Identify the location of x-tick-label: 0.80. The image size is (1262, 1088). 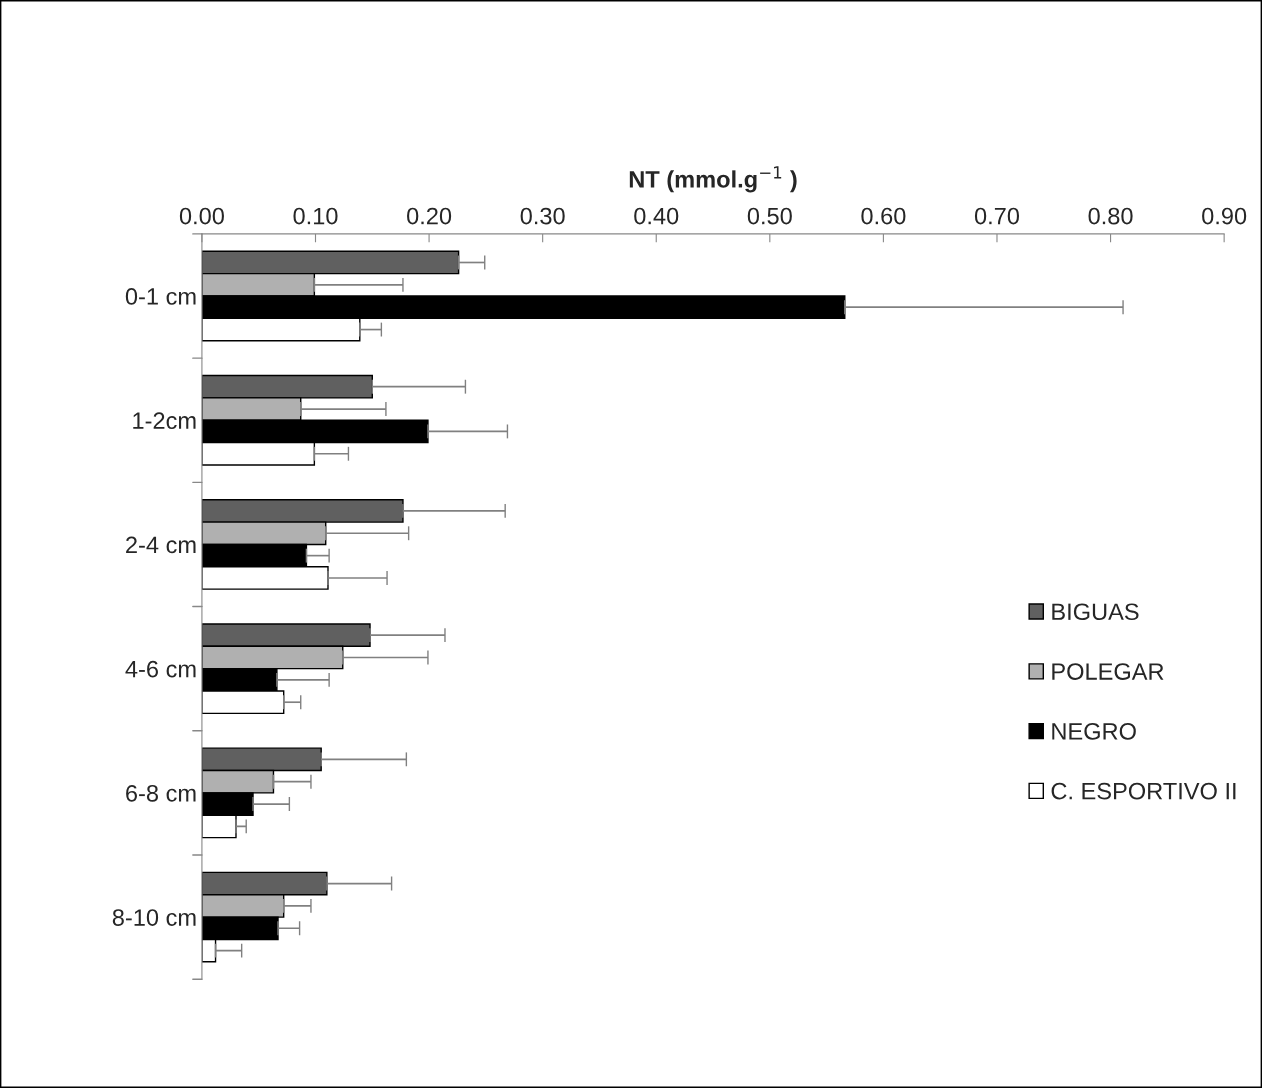
(1110, 216).